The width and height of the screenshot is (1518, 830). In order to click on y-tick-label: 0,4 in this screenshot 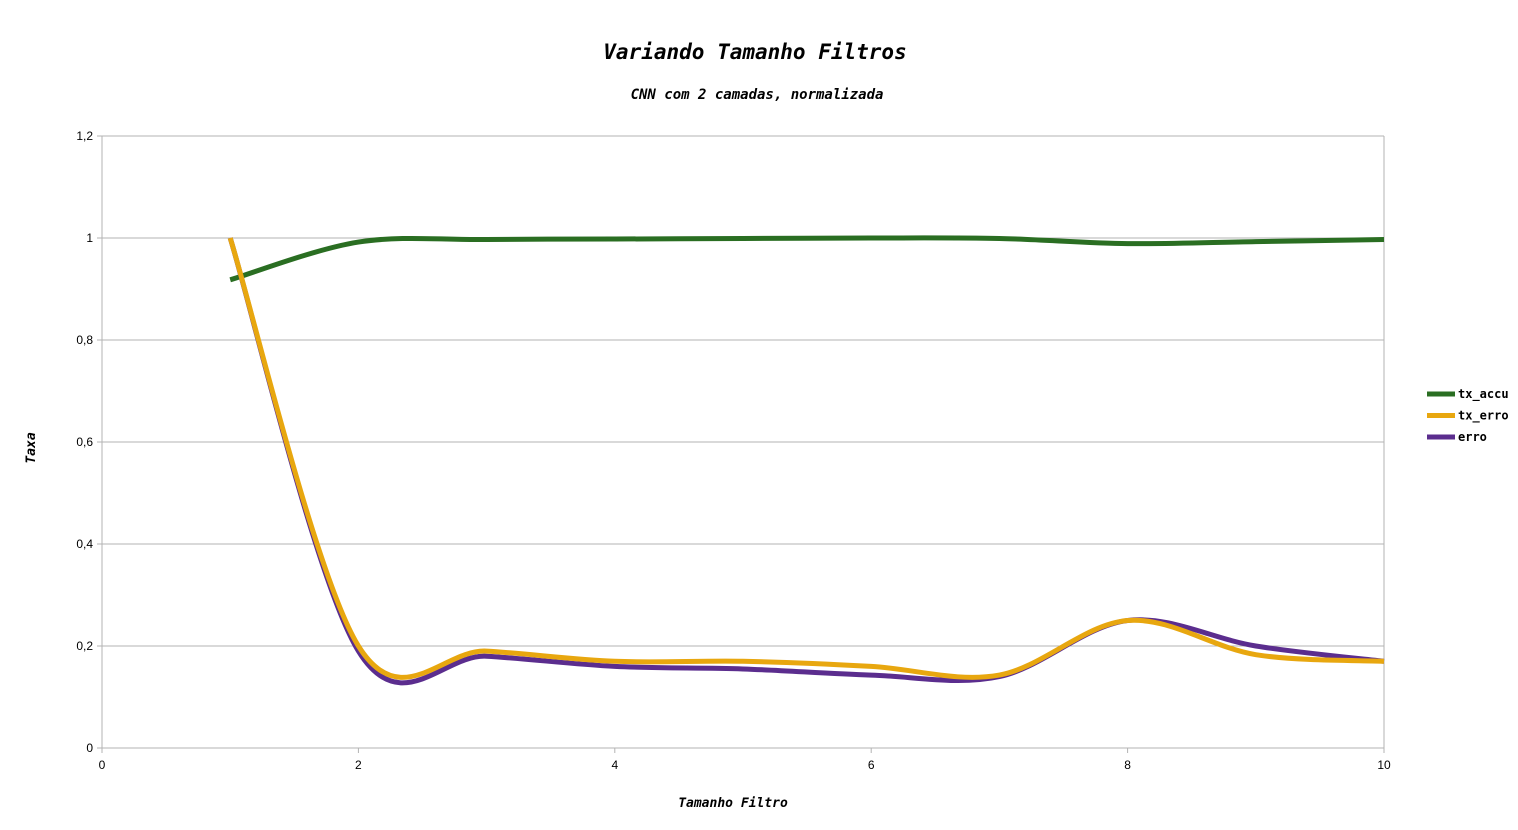, I will do `click(84, 544)`.